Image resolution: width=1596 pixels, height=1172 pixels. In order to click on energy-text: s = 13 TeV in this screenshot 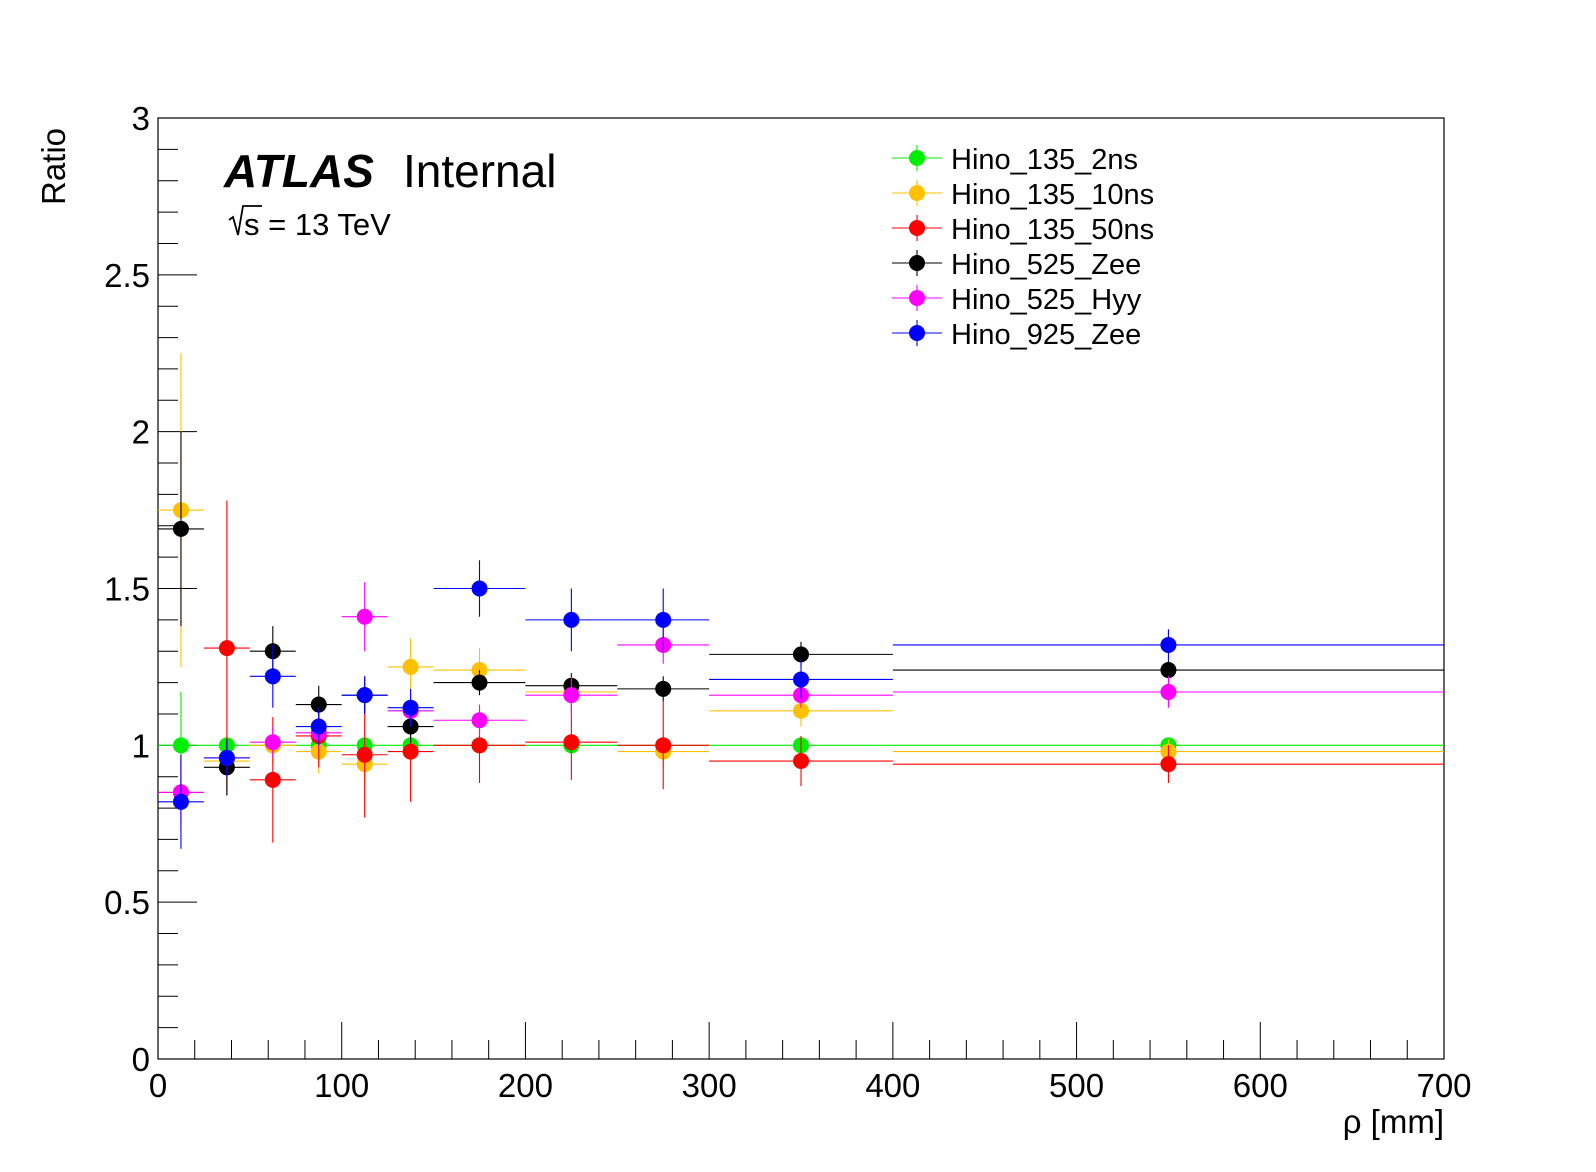, I will do `click(317, 224)`.